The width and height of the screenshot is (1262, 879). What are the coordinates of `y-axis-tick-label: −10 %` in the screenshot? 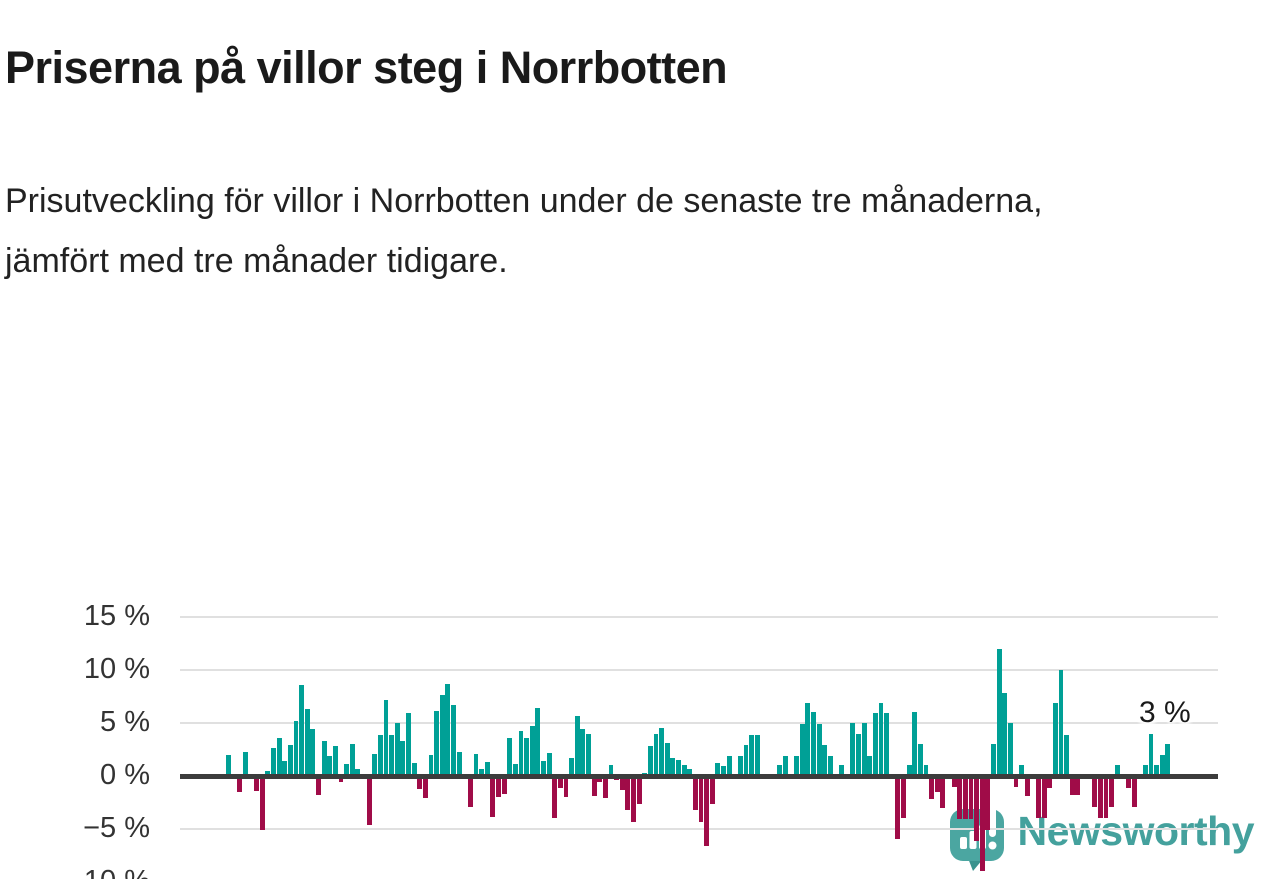 It's located at (75, 872).